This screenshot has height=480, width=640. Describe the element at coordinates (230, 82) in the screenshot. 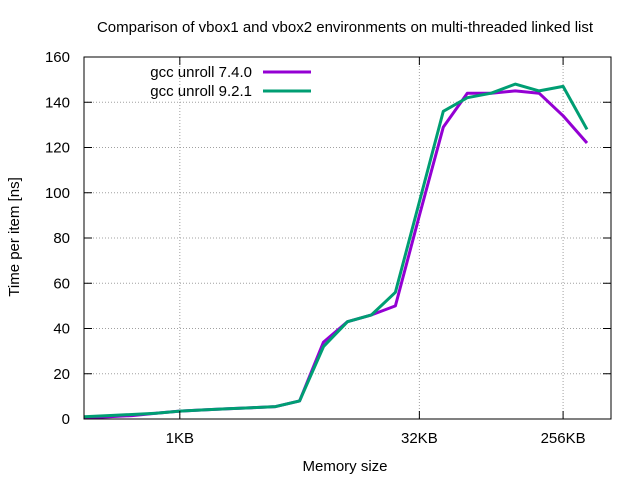

I see `legend: gcc unroll 7.4.0 gcc unroll 9.2.1` at that location.